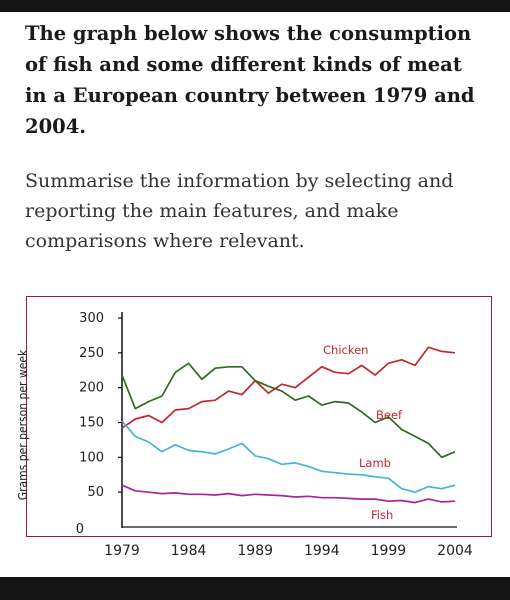 This screenshot has width=510, height=600. Describe the element at coordinates (23, 425) in the screenshot. I see `y-axis-label: Grams per person per week` at that location.